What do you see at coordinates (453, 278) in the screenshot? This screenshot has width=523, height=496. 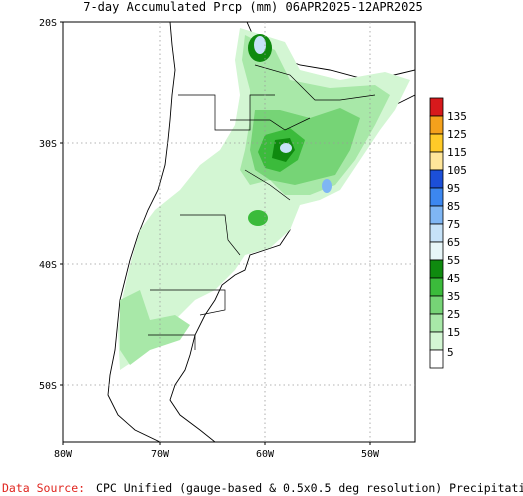 I see `legend-label-45: 45` at bounding box center [453, 278].